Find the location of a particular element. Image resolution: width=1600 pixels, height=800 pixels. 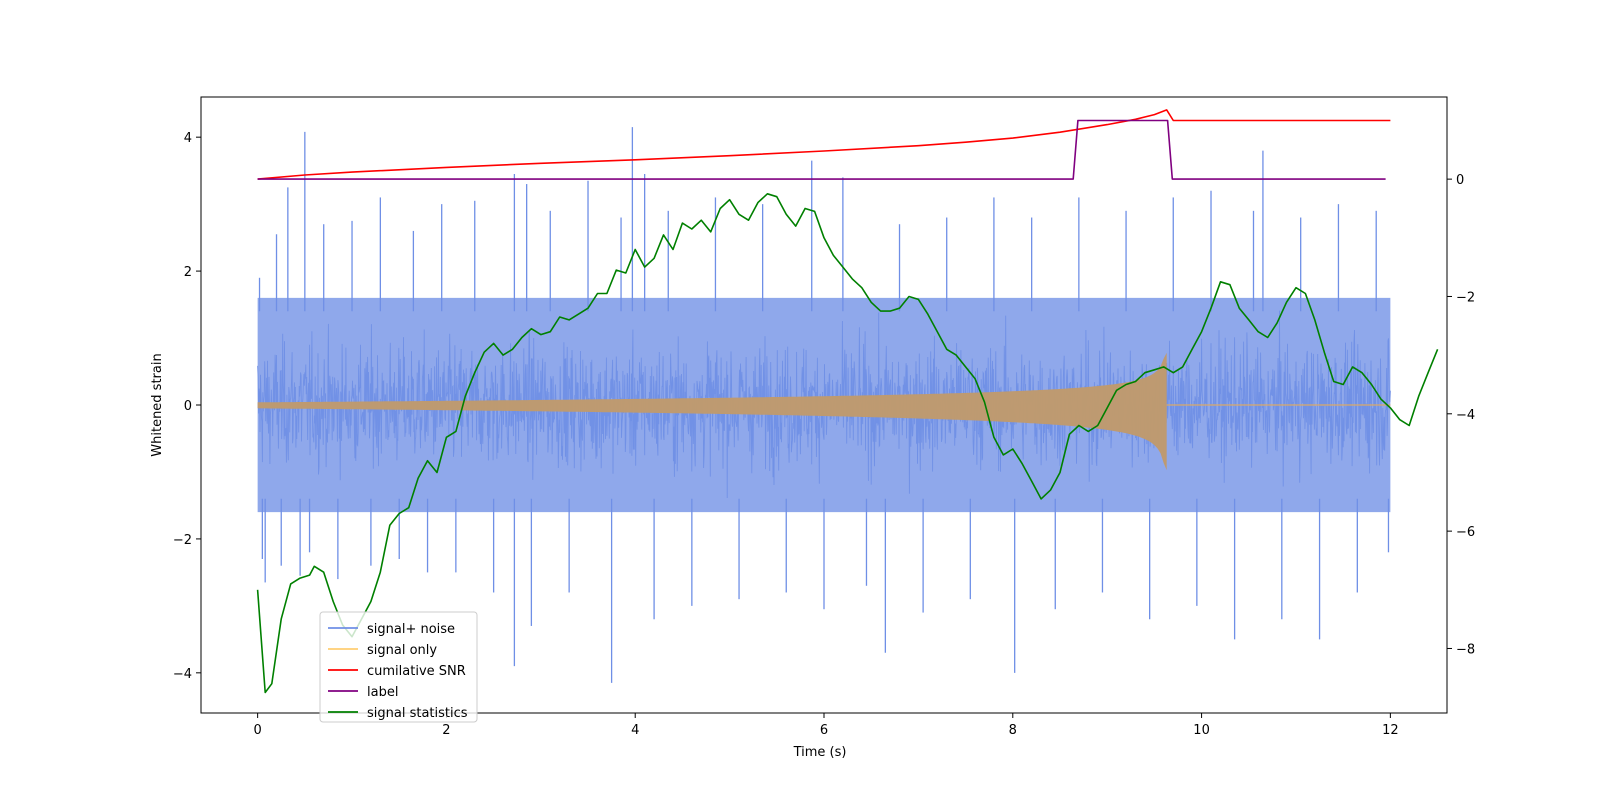

legend-item-signal-statistics: signal statistics is located at coordinates (398, 713).